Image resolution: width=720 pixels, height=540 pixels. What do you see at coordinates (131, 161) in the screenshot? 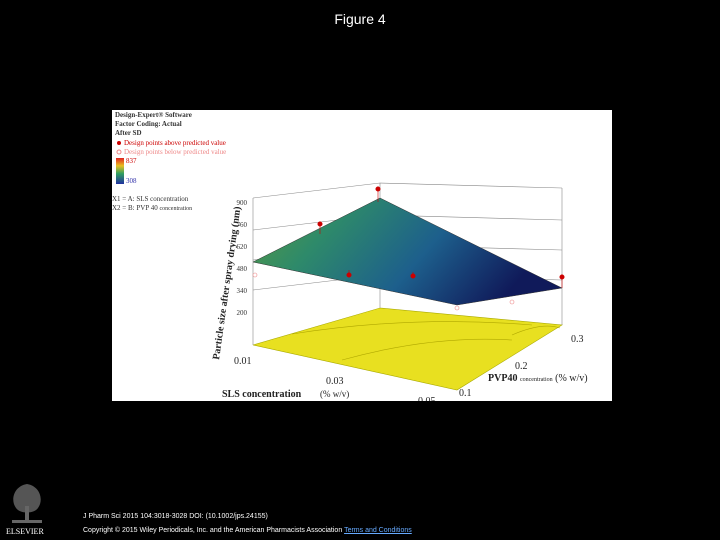
I see `legend-text: 837` at bounding box center [131, 161].